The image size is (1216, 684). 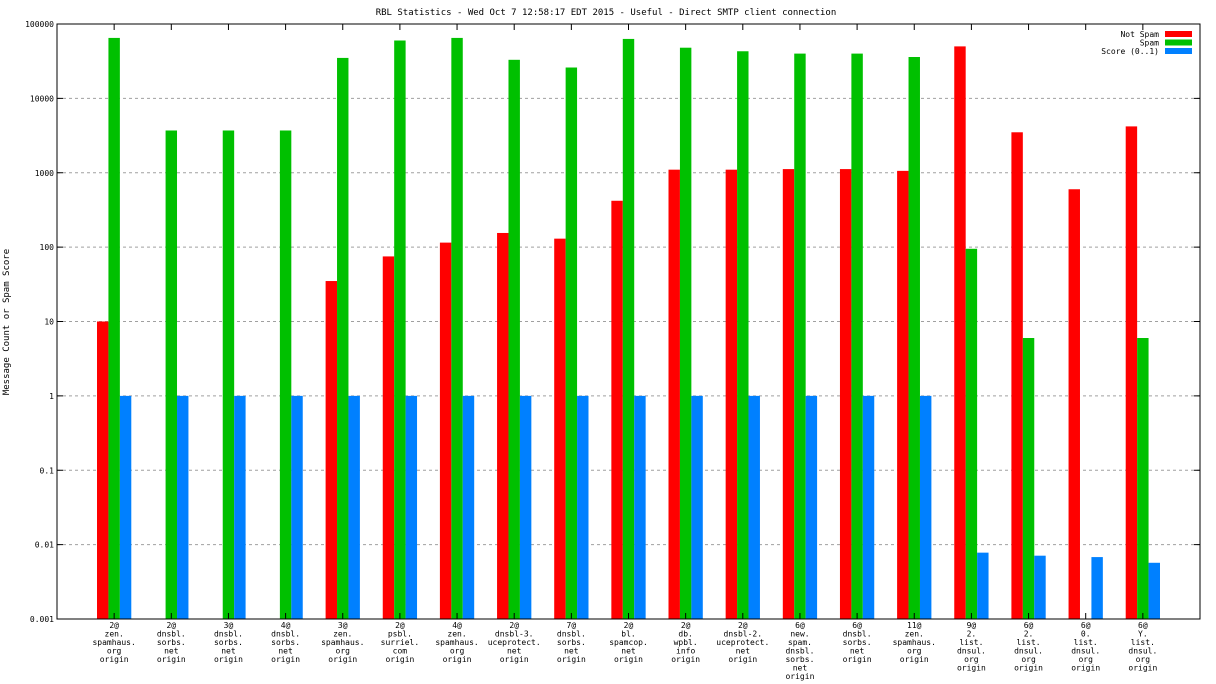 I want to click on x-tick-label: 11@ zen. spamhaus. org origin, so click(x=914, y=642).